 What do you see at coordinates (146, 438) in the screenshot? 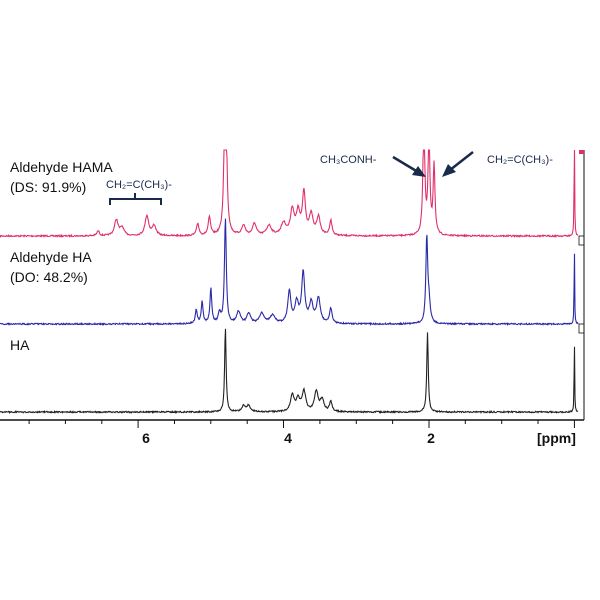
I see `tick-label-6: 6` at bounding box center [146, 438].